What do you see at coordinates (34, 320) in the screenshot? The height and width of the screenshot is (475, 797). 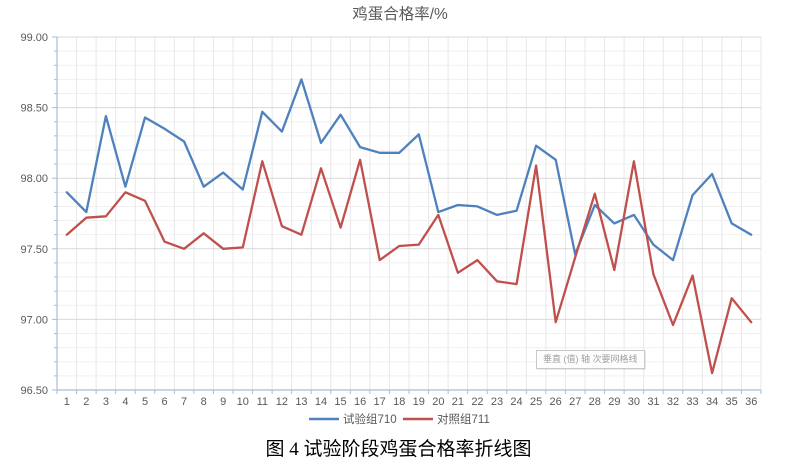 I see `y-axis-tick-label: 97.00` at bounding box center [34, 320].